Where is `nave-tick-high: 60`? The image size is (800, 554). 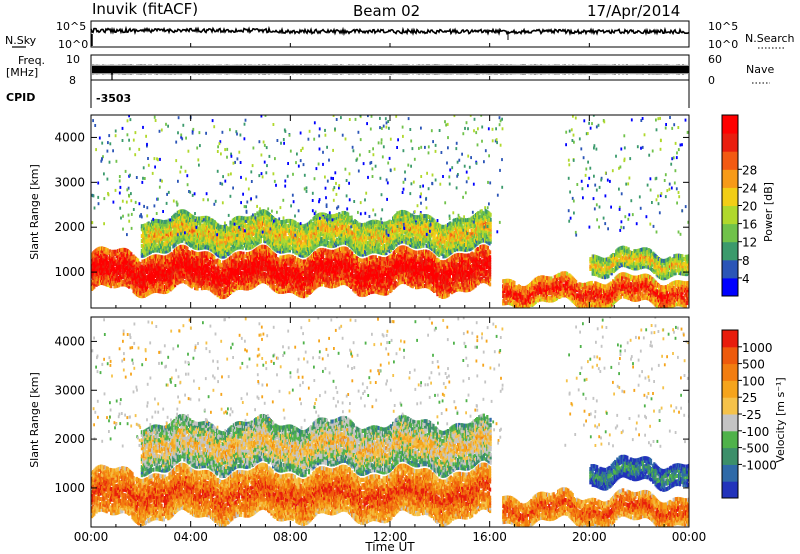 nave-tick-high: 60 is located at coordinates (715, 59).